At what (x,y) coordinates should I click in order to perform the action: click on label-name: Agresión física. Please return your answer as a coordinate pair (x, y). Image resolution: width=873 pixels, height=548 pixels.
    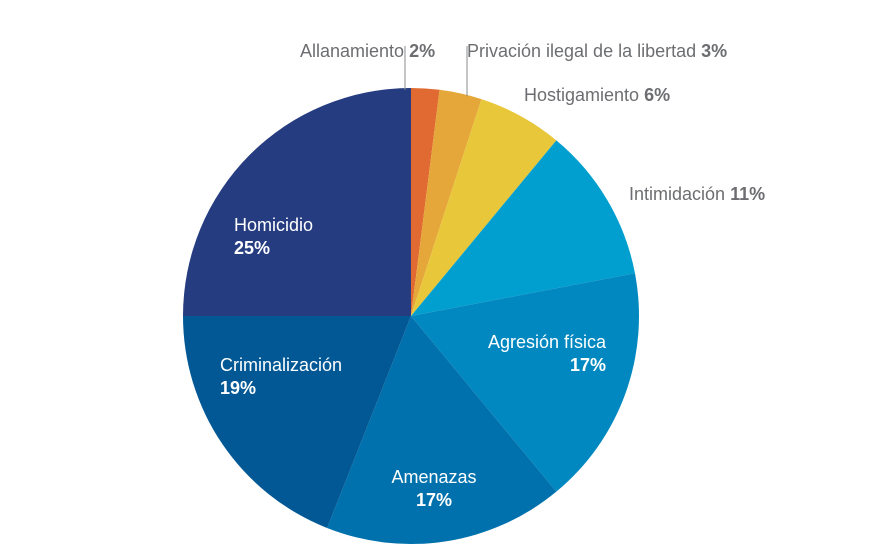
    Looking at the image, I should click on (546, 342).